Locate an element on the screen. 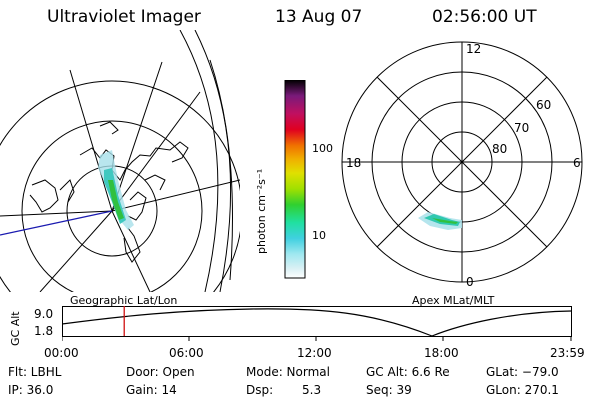 This screenshot has width=600, height=400. xtick-0000: 00:00 is located at coordinates (61, 353).